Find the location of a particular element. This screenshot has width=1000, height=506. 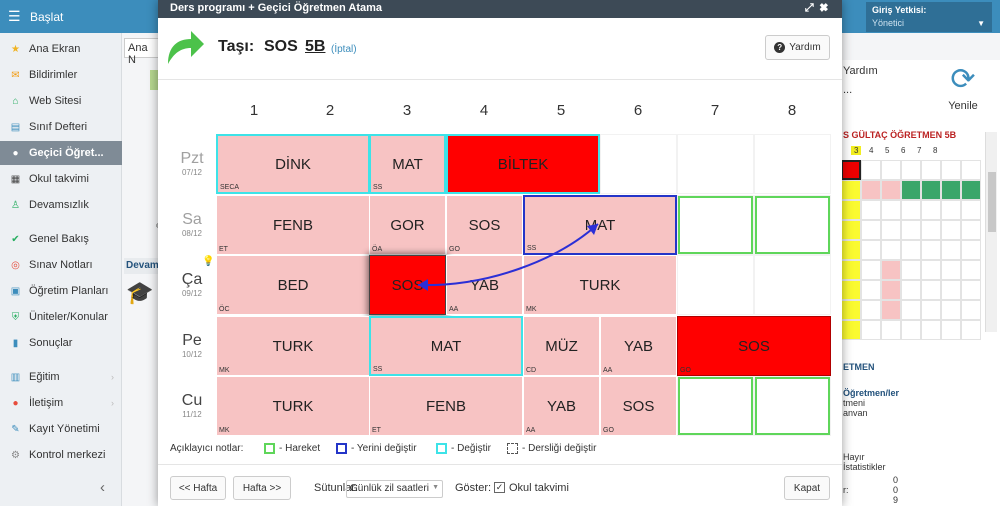

next-week-button: Hafta >> is located at coordinates (262, 488).